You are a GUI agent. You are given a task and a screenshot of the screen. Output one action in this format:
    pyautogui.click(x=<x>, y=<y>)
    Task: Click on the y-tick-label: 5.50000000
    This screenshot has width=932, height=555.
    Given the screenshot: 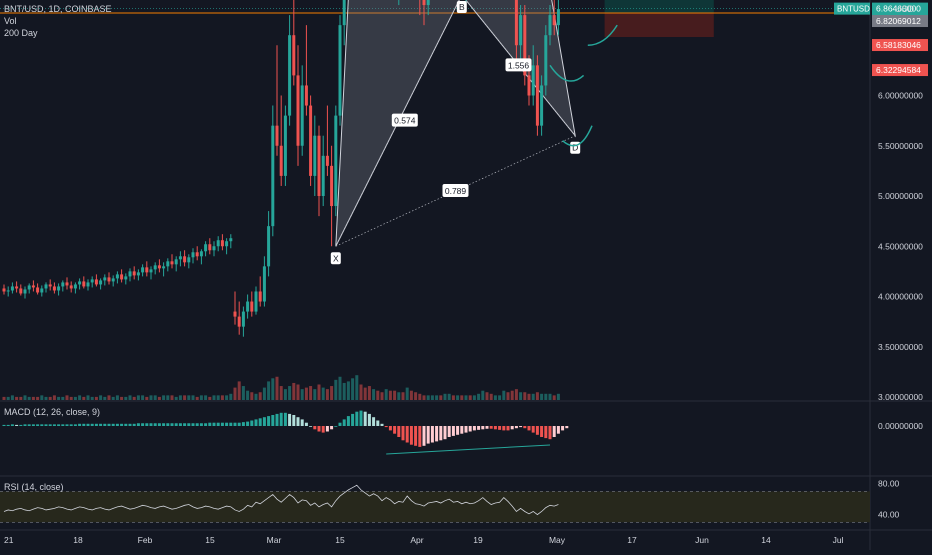 What is the action you would take?
    pyautogui.click(x=900, y=146)
    